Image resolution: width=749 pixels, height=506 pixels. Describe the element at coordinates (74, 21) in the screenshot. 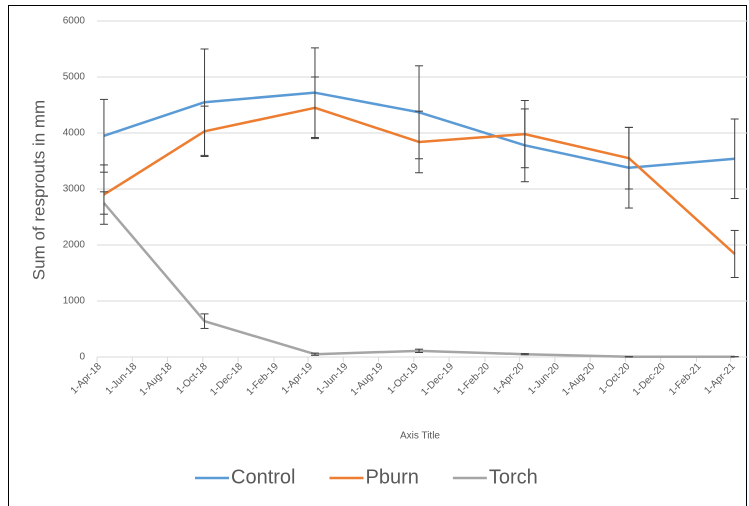

I see `y-tick-label: 6000` at that location.